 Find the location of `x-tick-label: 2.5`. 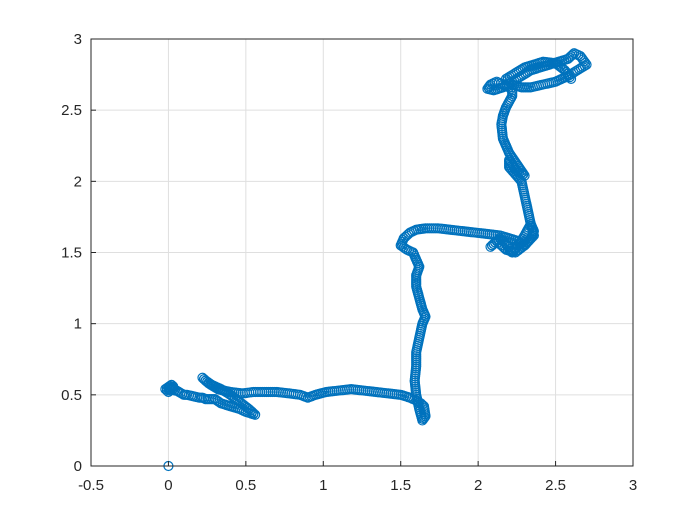

x-tick-label: 2.5 is located at coordinates (555, 485).